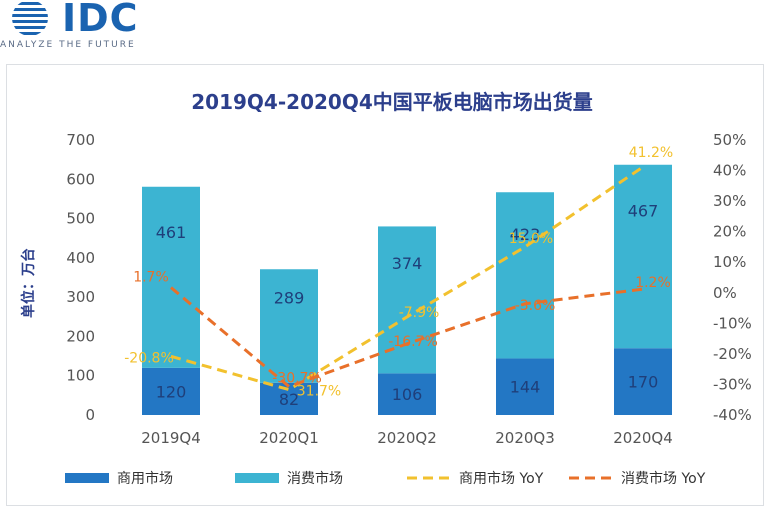 The width and height of the screenshot is (768, 510). Describe the element at coordinates (100, 20) in the screenshot. I see `logo-wordmark: IDC` at that location.